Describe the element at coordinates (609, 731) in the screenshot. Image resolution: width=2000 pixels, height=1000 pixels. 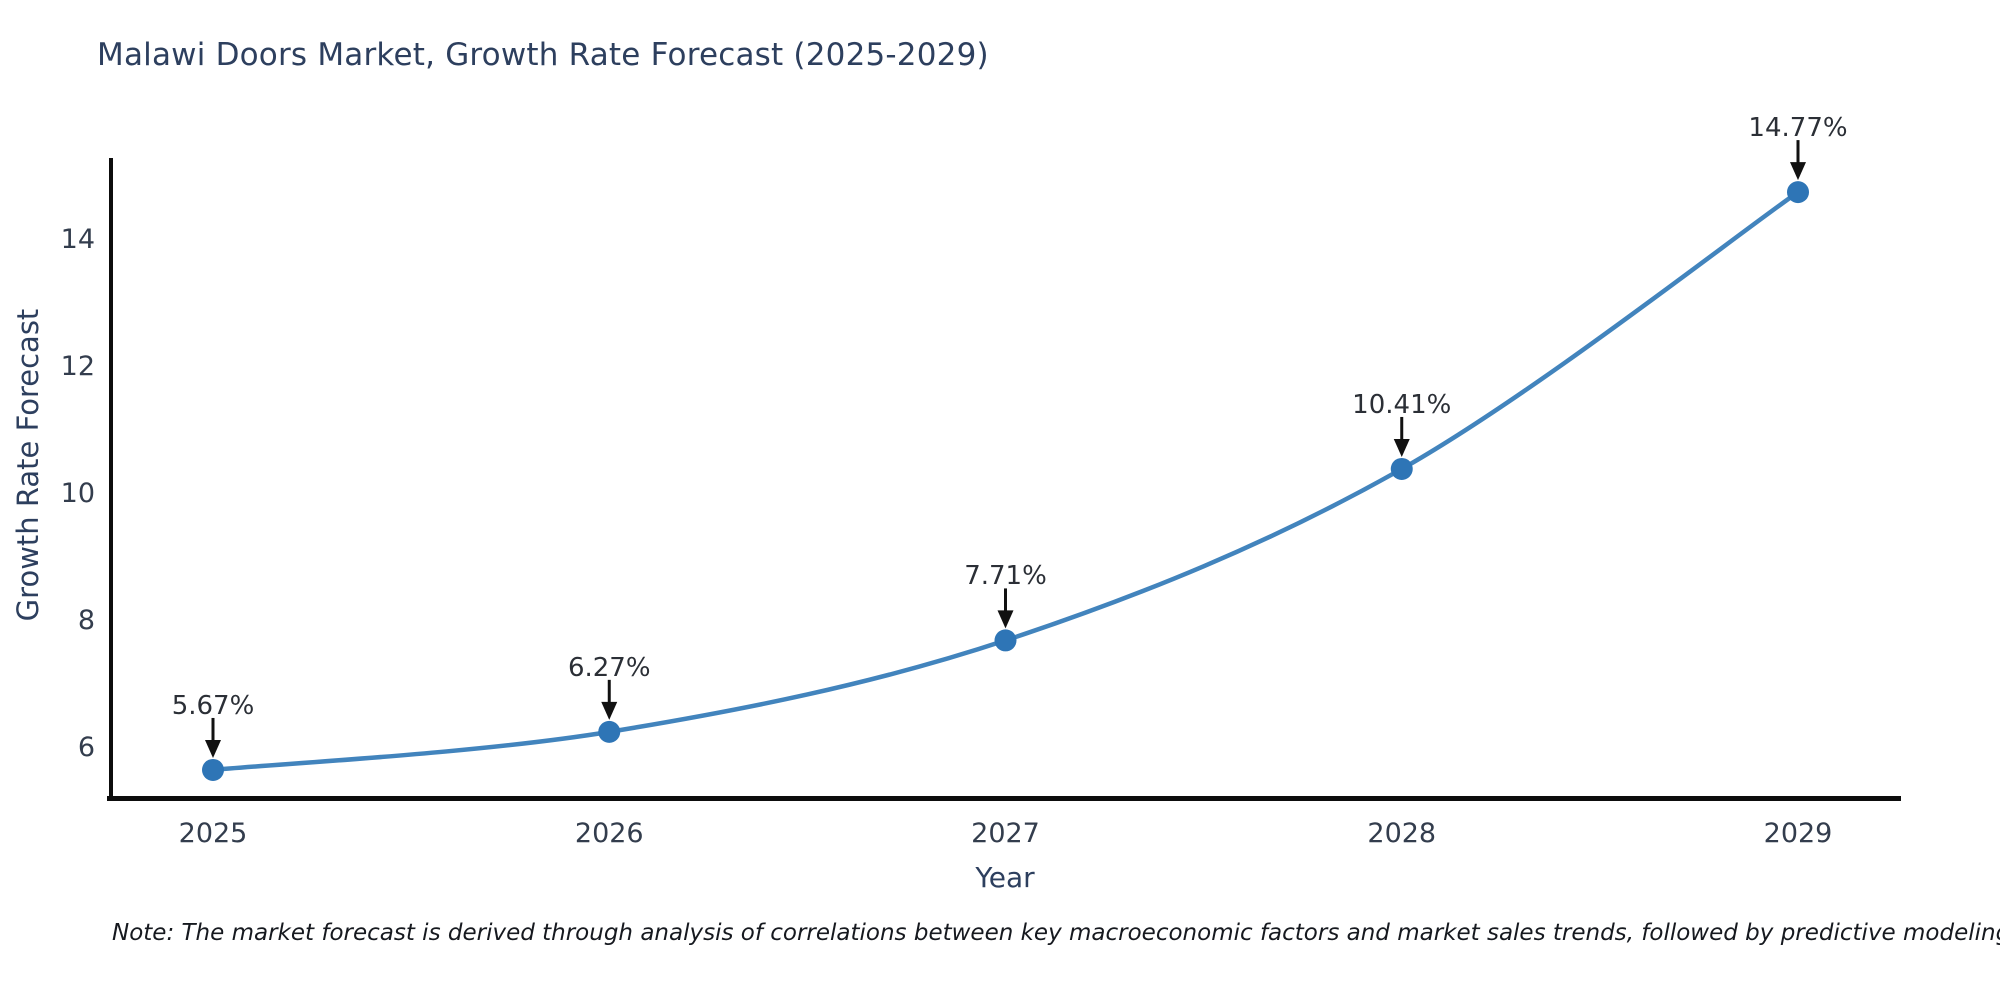
I see `data-point-2026` at that location.